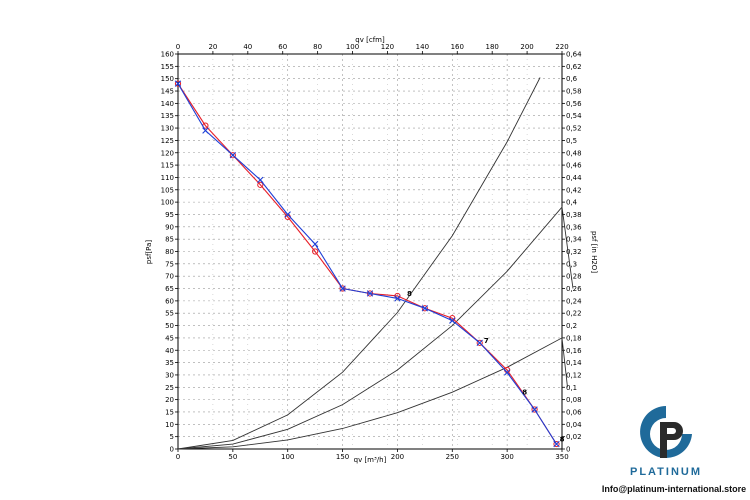 The image size is (750, 500). Describe the element at coordinates (167, 92) in the screenshot. I see `y-tick-label: 145` at that location.